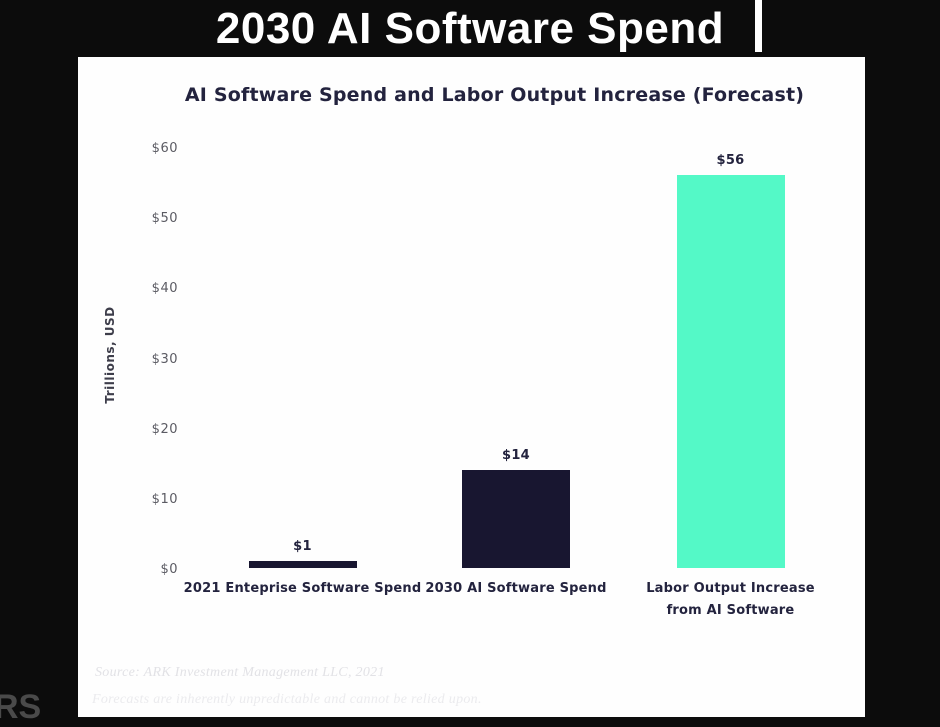 This screenshot has width=940, height=727. I want to click on bar-category-label: Labor Output Increase from AI Software, so click(730, 599).